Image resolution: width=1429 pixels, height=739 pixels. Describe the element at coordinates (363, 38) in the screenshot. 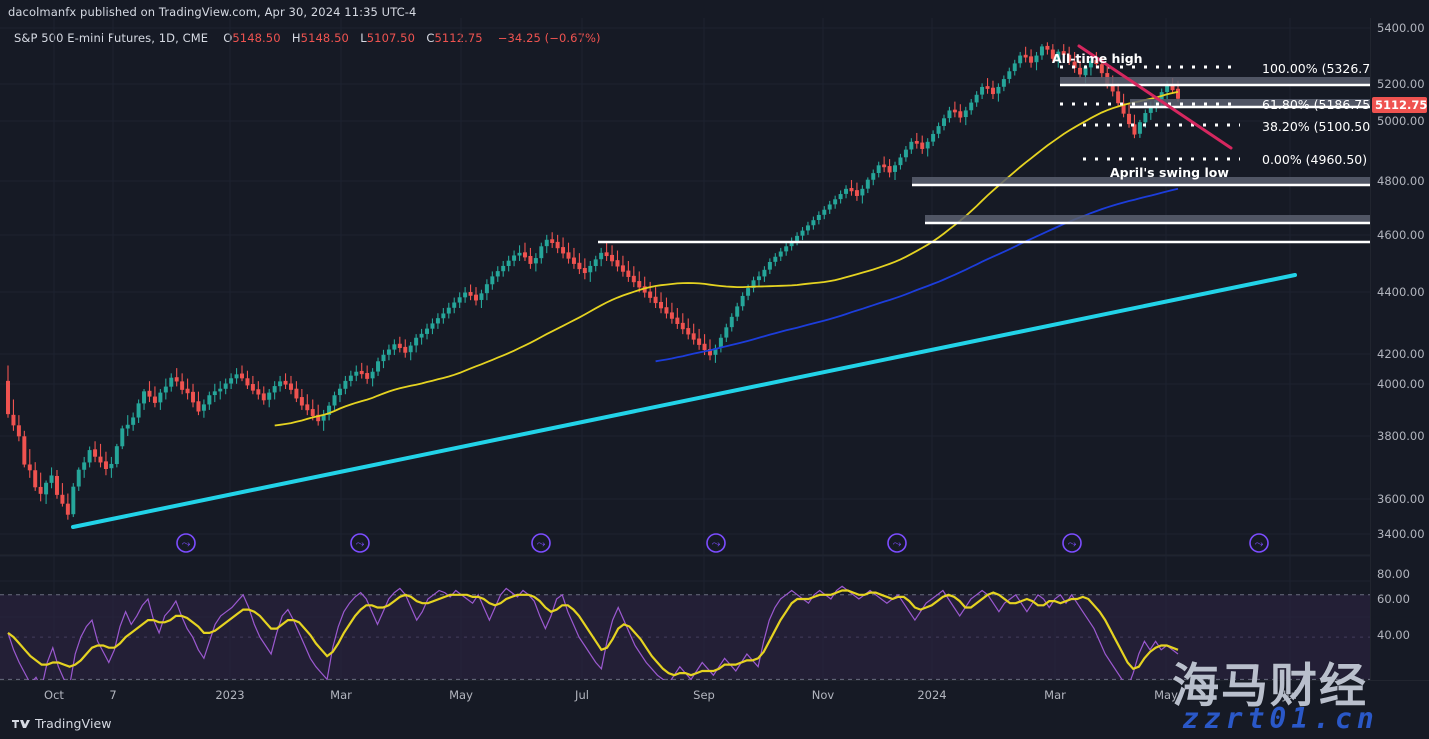

I see `low-key: L` at that location.